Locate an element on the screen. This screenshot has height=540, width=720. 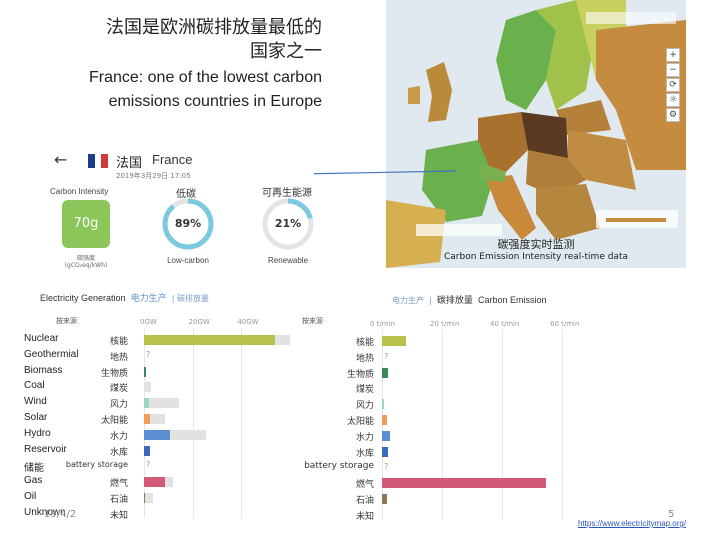
emission-tick-label: 40 t/min is located at coordinates (505, 324).